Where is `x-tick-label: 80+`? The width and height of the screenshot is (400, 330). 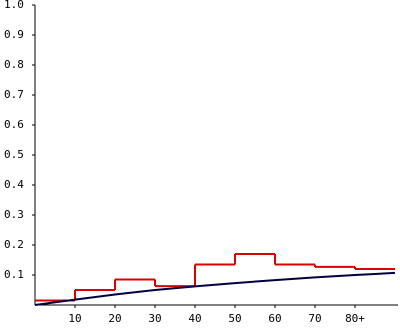
x-tick-label: 80+ is located at coordinates (355, 318).